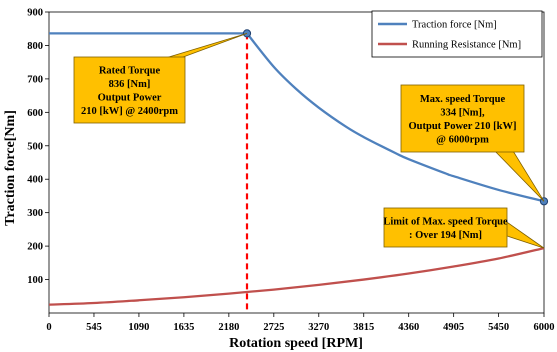  Describe the element at coordinates (35, 180) in the screenshot. I see `y-tick-label: 400` at that location.